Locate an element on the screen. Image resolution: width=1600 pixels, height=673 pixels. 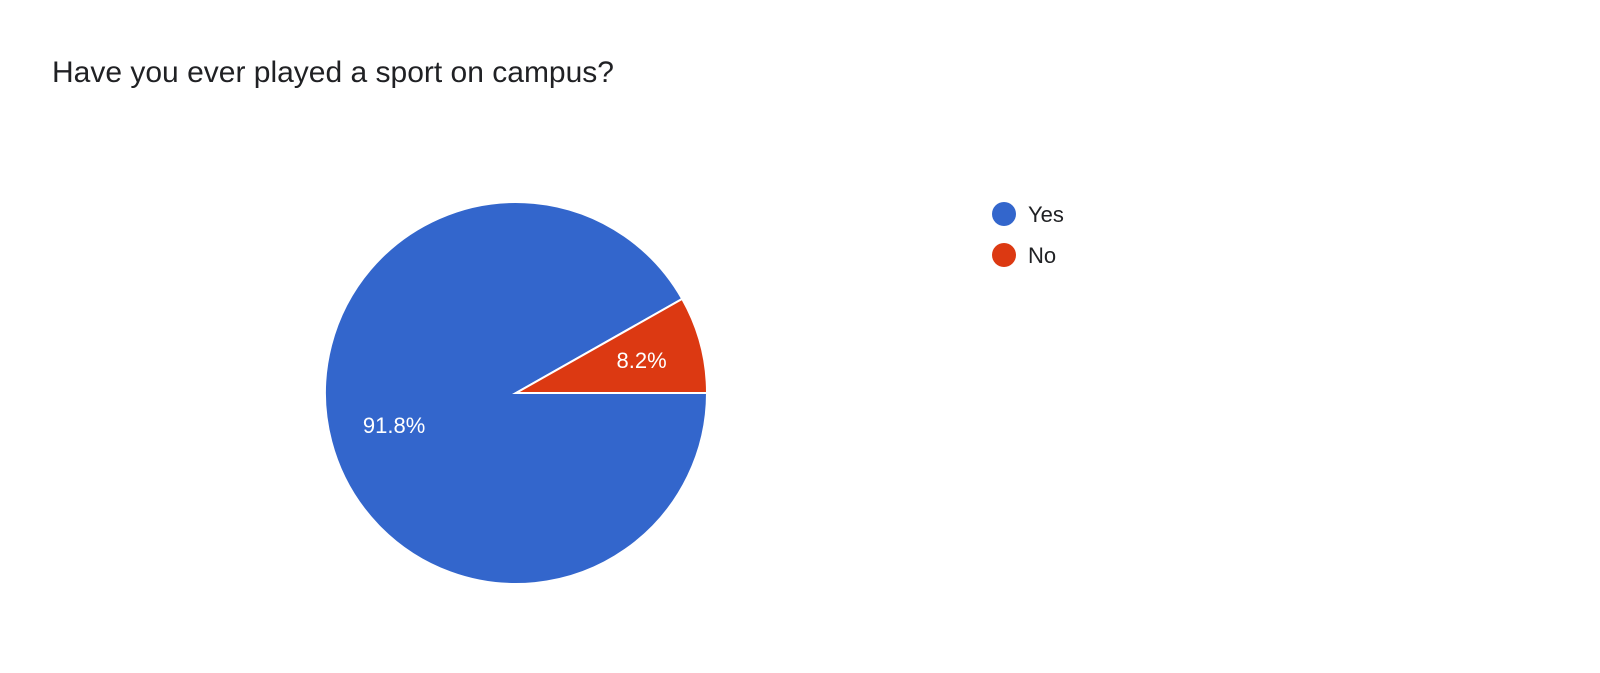
legend-item-yes: Yes is located at coordinates (1028, 214).